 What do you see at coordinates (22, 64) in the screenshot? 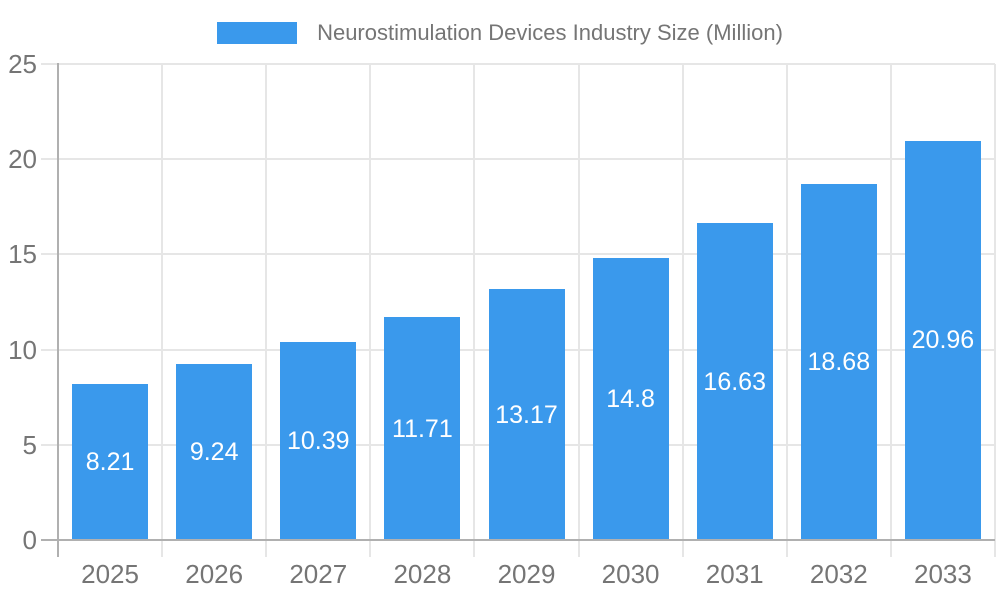
I see `y-tick-label: 25` at bounding box center [22, 64].